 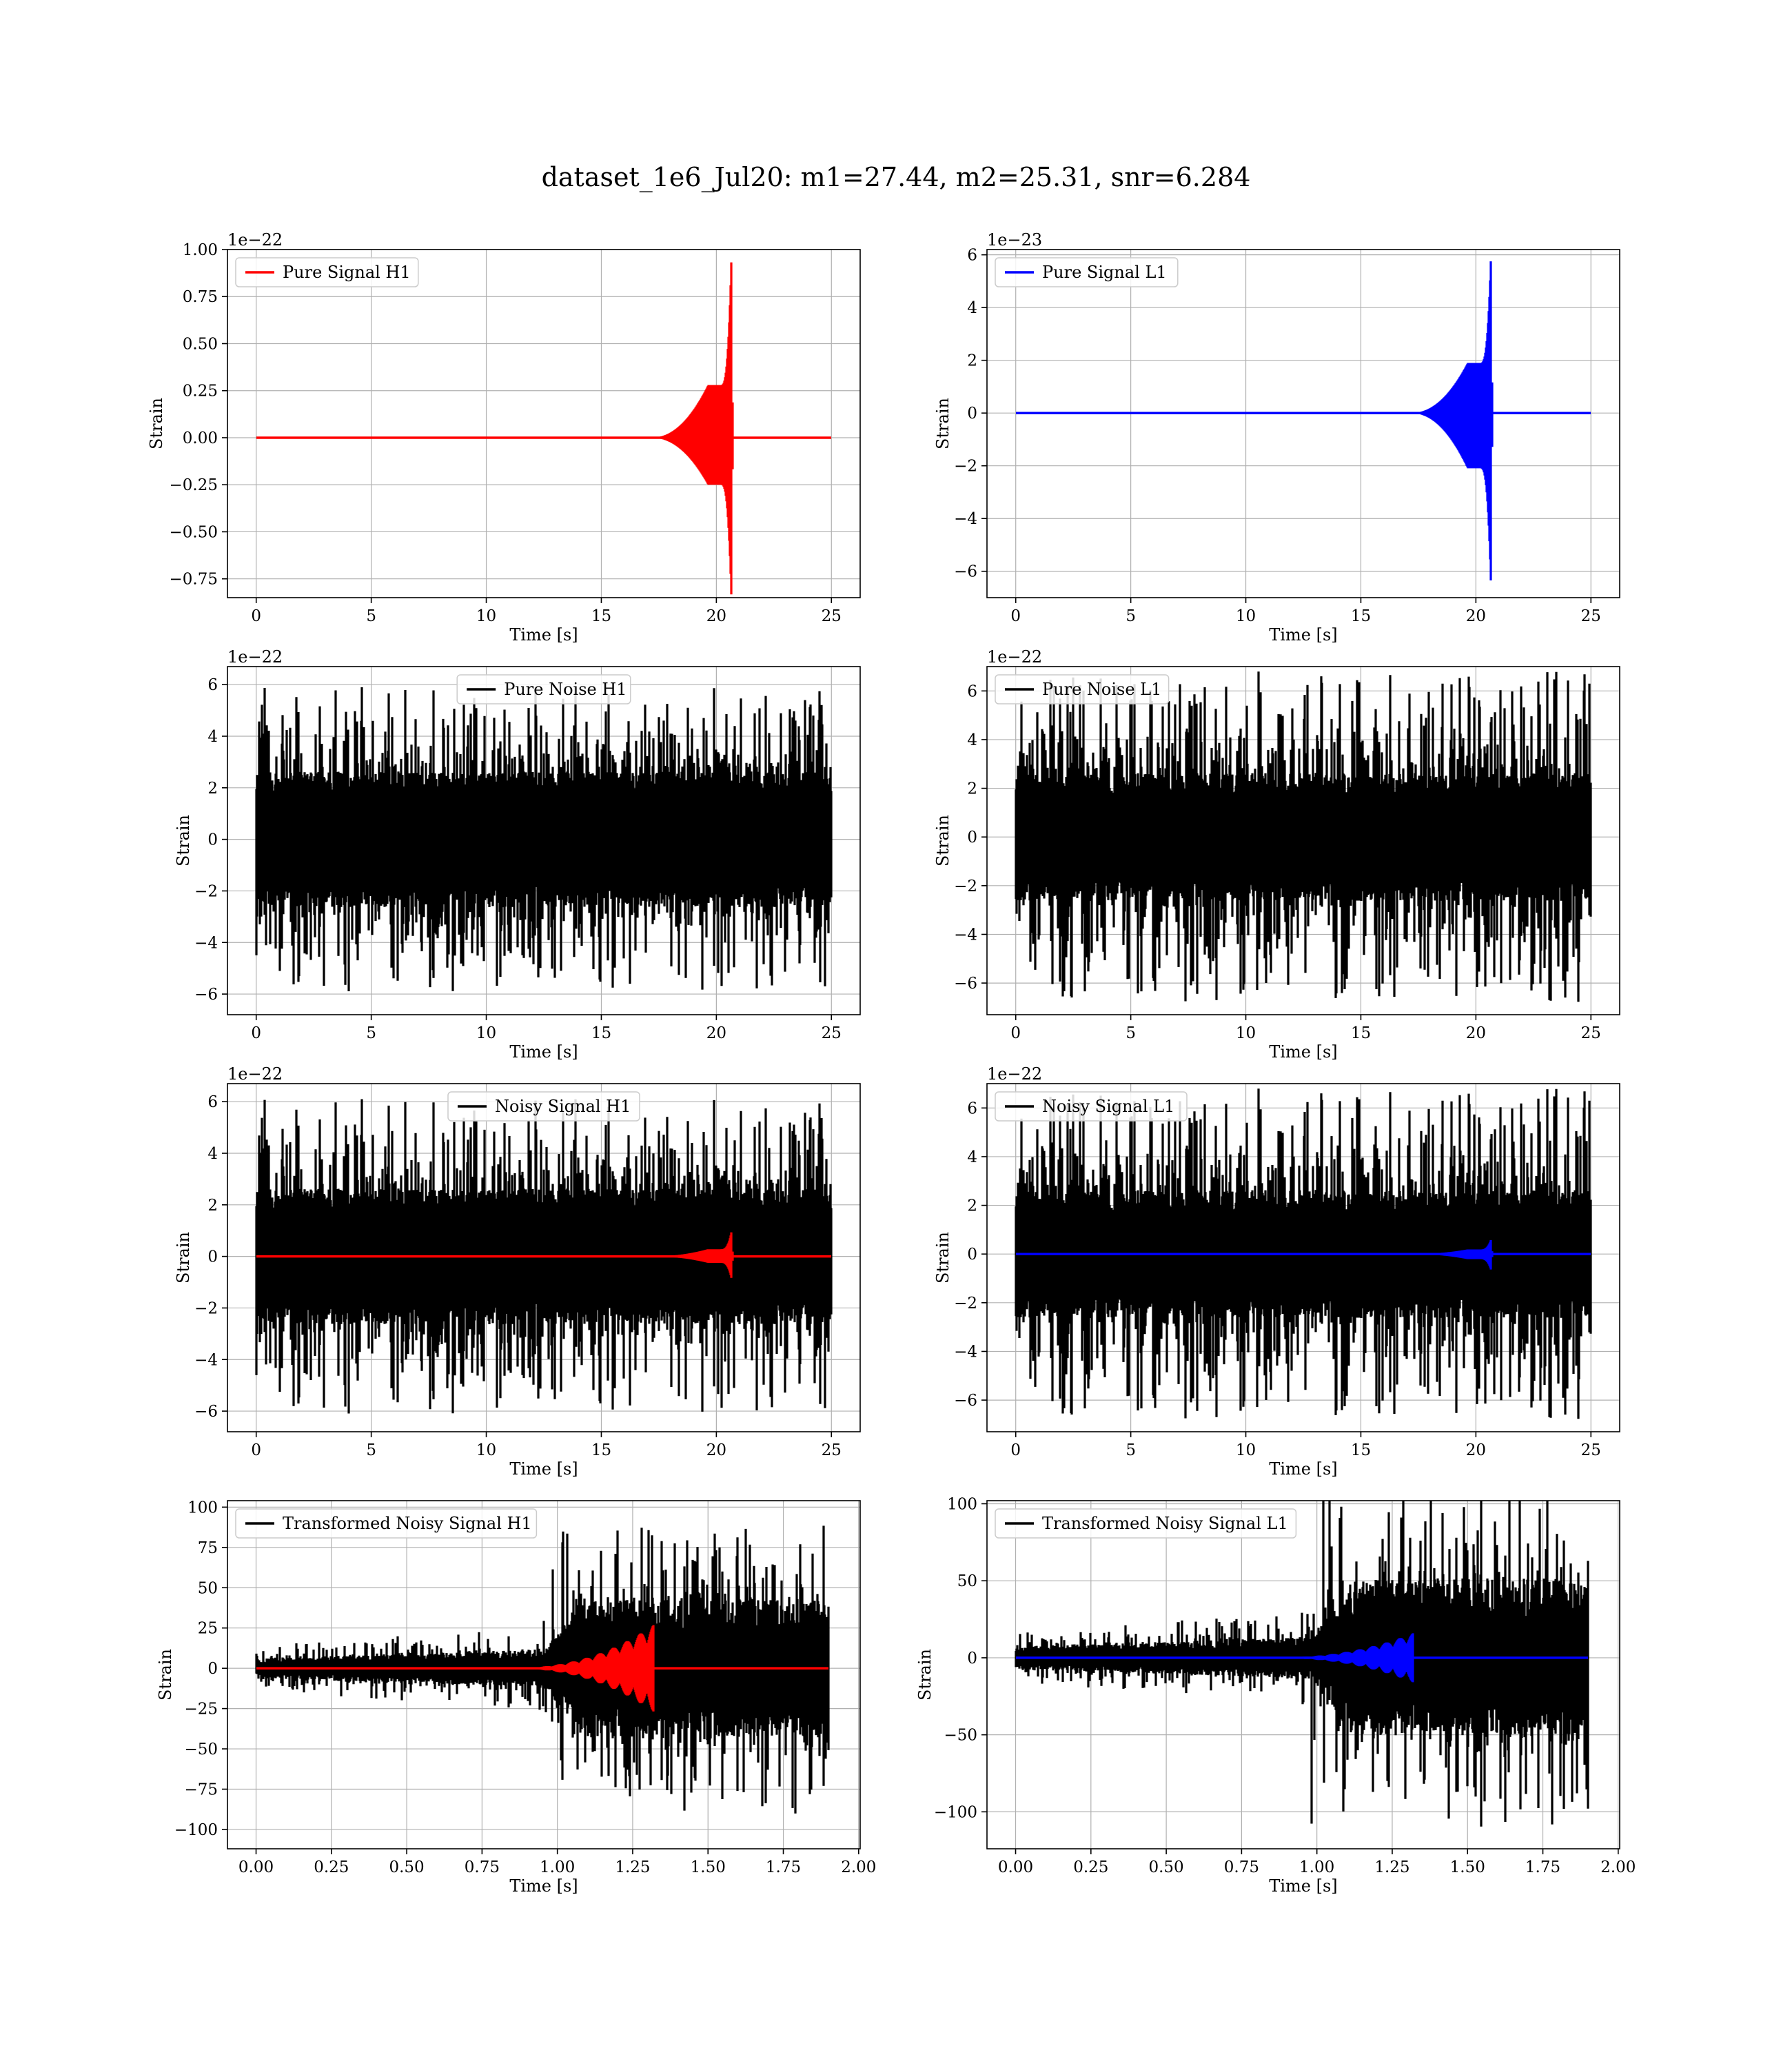 What do you see at coordinates (962, 1504) in the screenshot?
I see `y-tick-label: 100` at bounding box center [962, 1504].